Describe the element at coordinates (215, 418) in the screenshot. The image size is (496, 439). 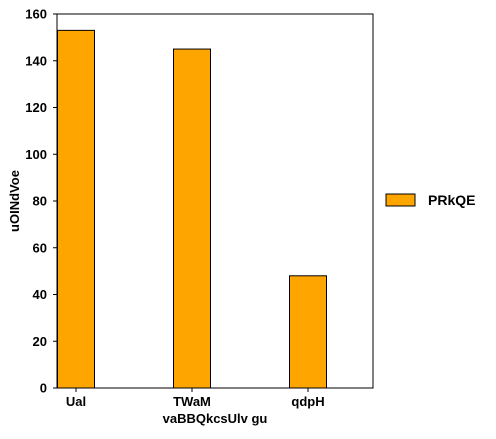
I see `x-axis-title: vaBBQkcsUlv gu` at that location.